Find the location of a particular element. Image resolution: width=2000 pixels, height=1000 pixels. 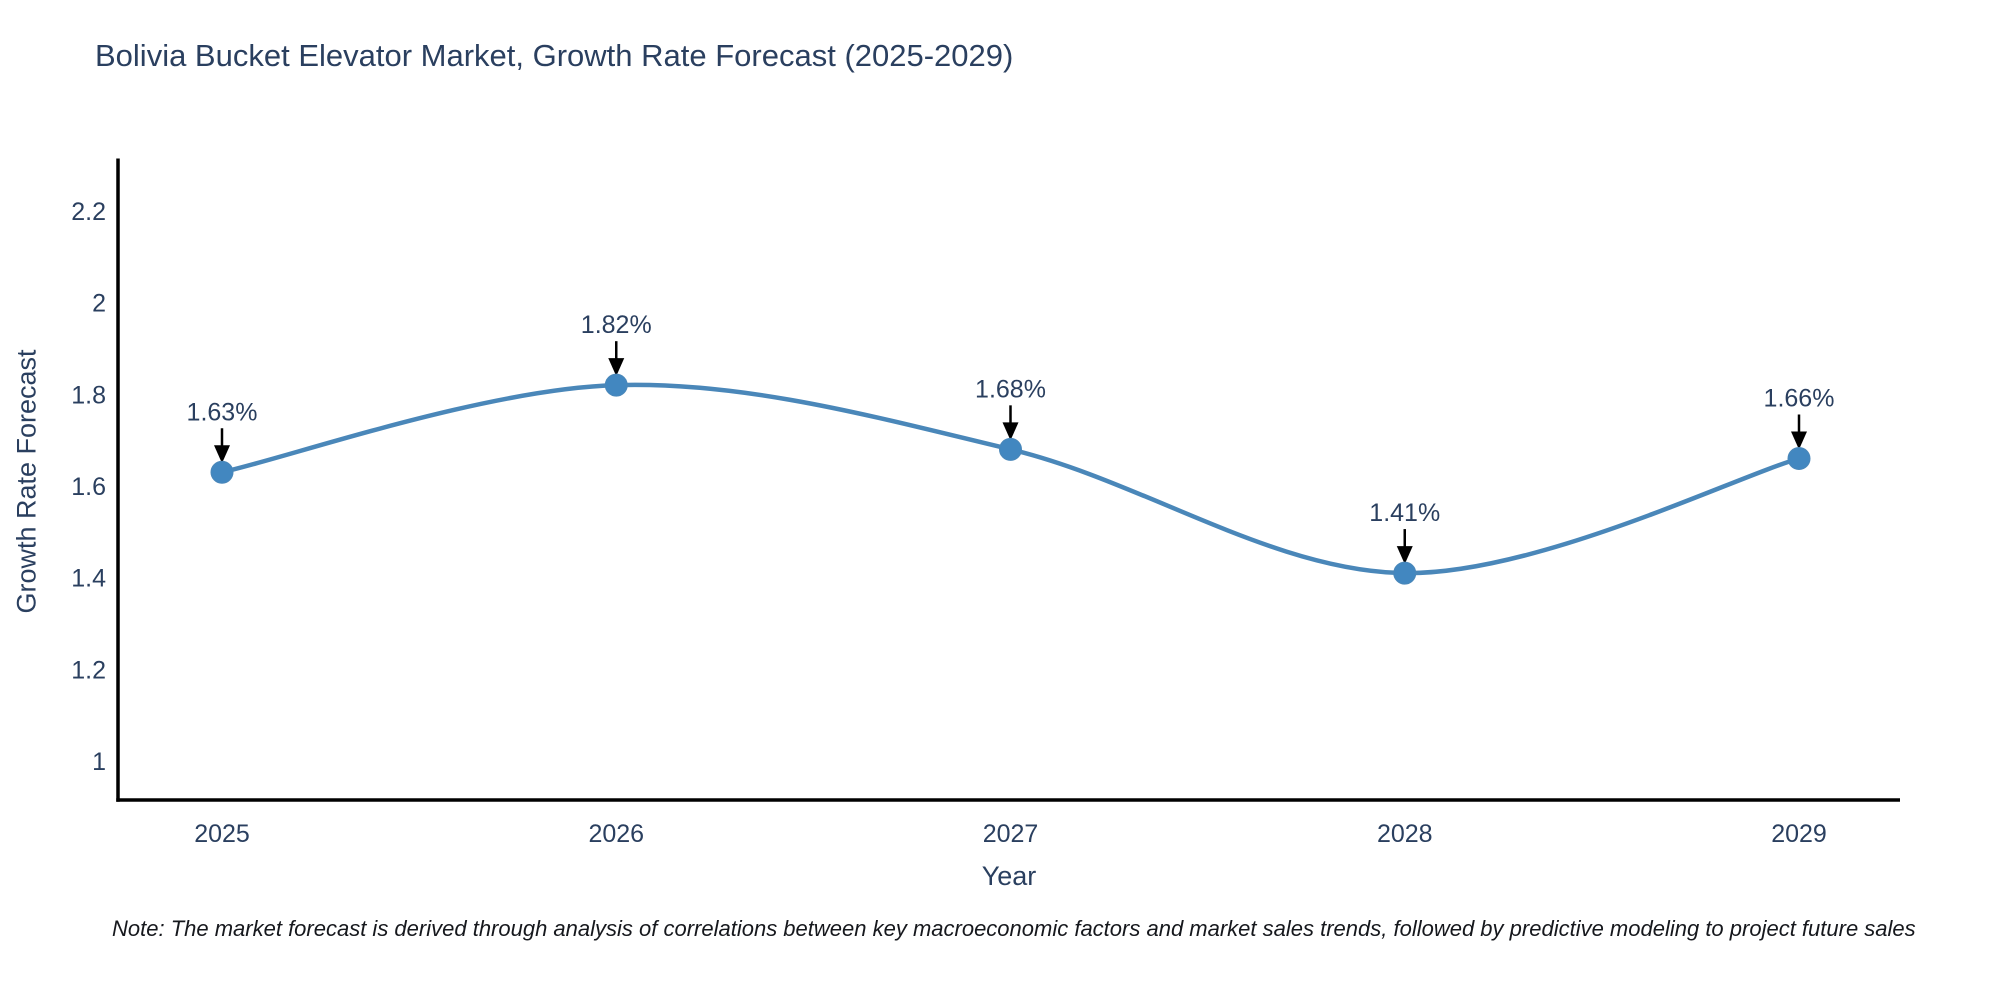

x-tick-label: 2029 is located at coordinates (1799, 834).